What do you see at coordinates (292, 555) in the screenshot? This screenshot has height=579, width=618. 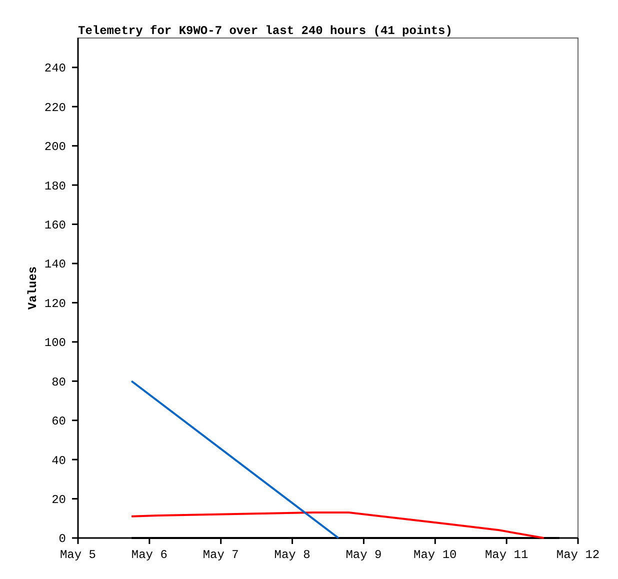 I see `x-tick-label: May 8` at bounding box center [292, 555].